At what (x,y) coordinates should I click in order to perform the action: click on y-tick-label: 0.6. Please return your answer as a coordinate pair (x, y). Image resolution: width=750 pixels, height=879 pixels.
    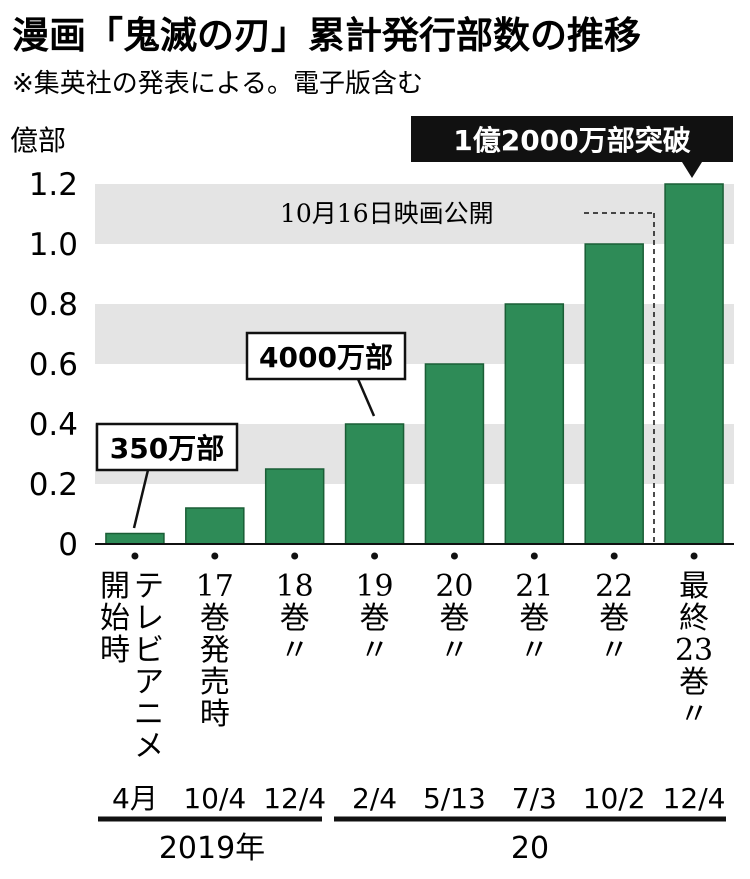
    Looking at the image, I should click on (53, 365).